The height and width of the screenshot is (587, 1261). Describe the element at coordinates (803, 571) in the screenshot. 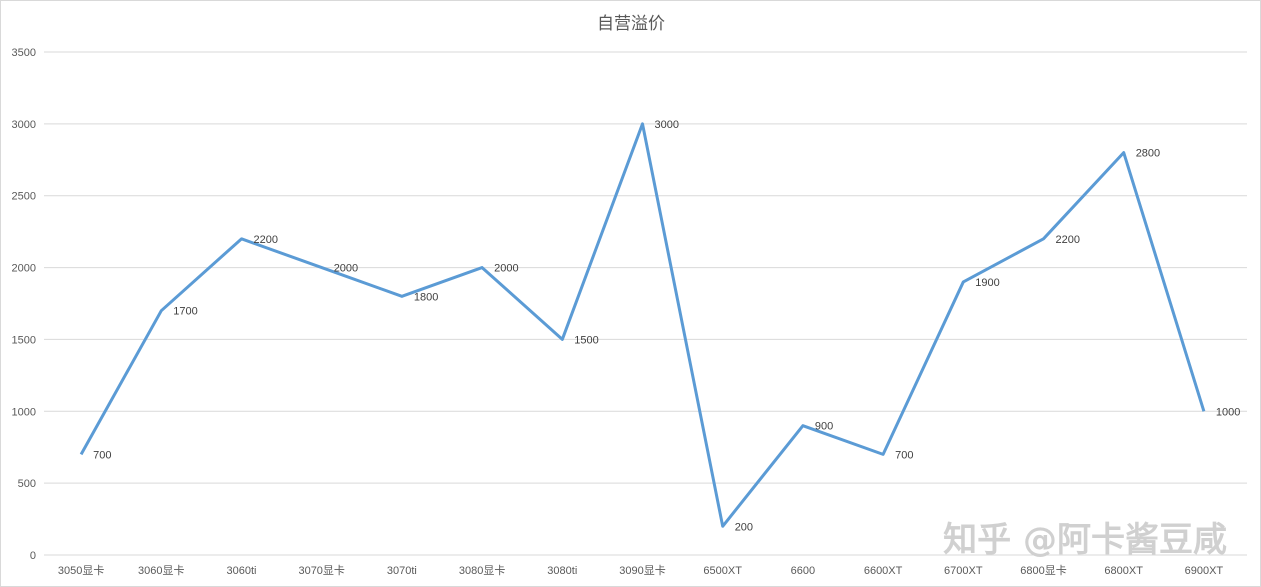

I see `x-tick-label: 6600` at that location.